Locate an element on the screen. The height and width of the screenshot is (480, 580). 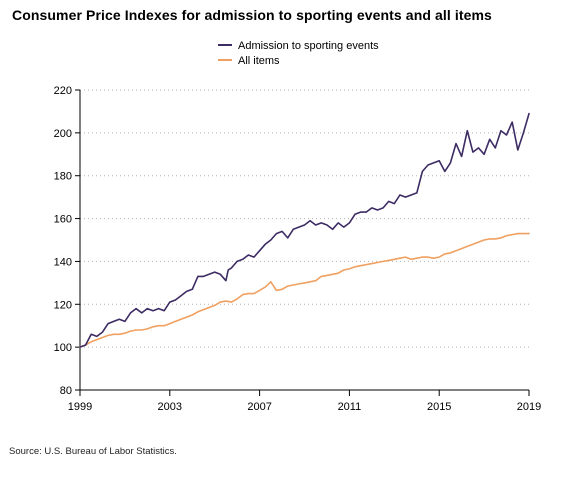
x-tick-label-2019: 2019 is located at coordinates (529, 407).